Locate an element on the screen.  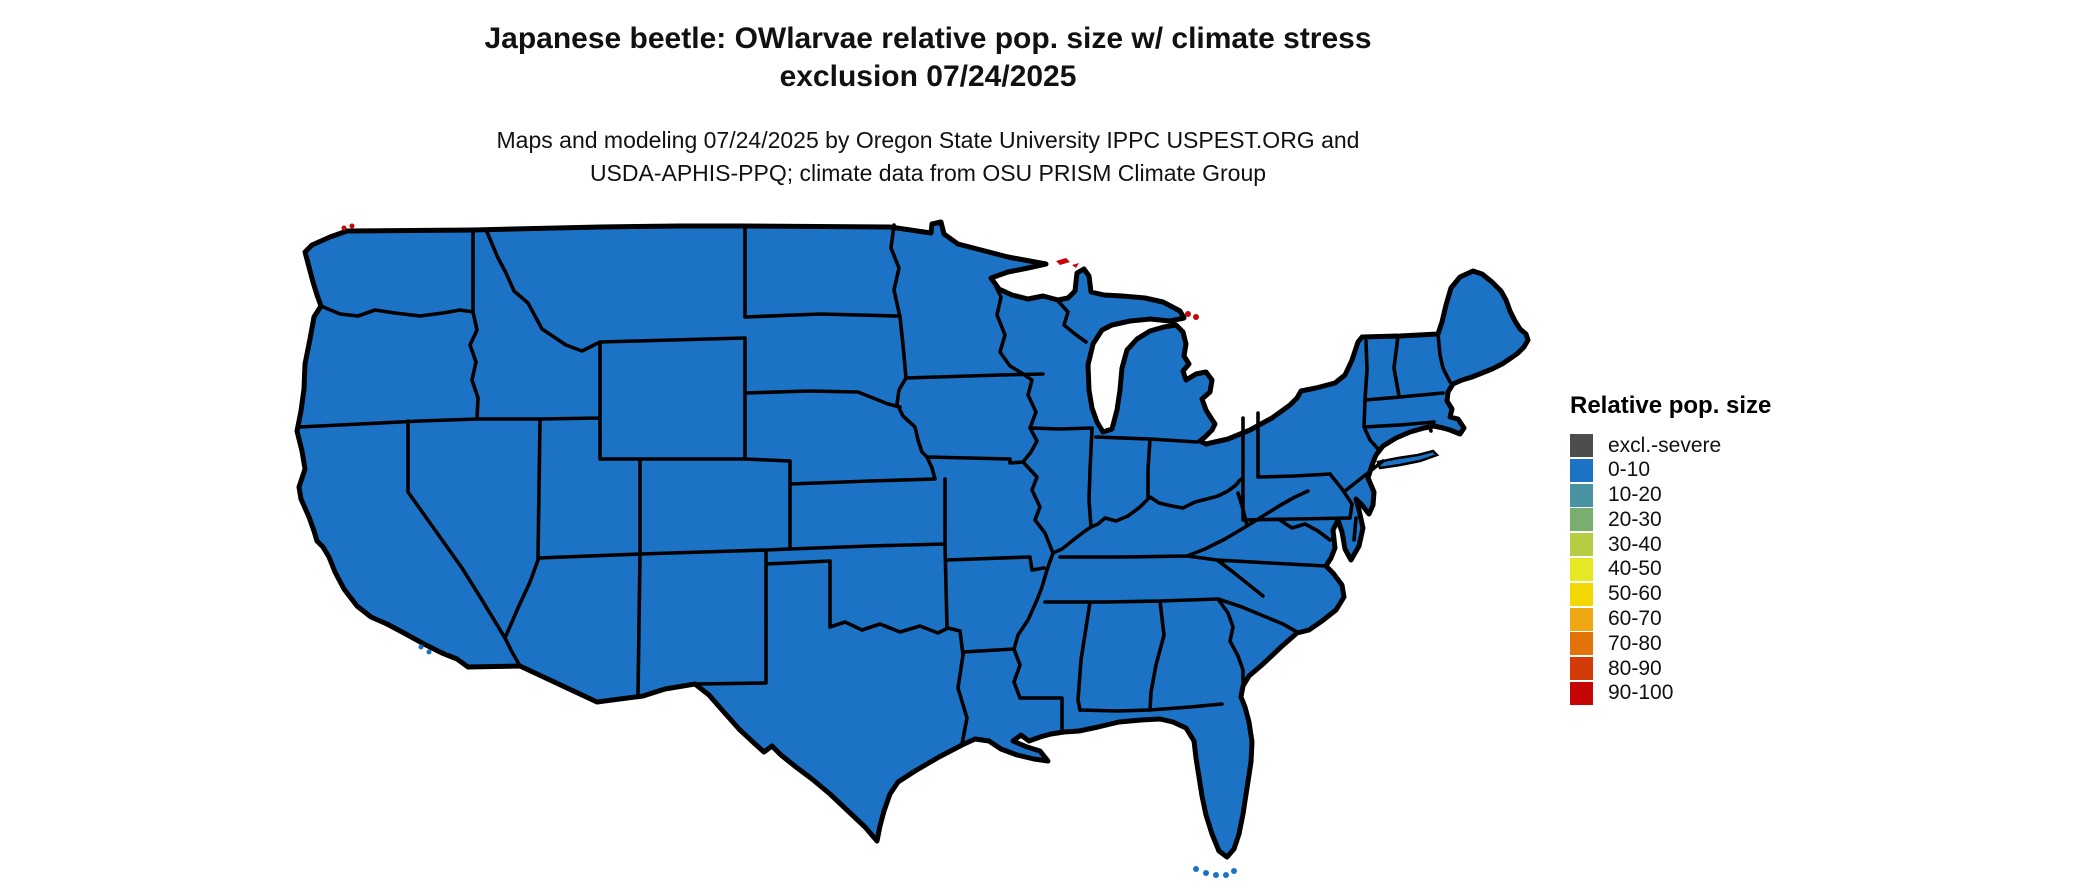
title-line-2: exclusion 07/24/2025 is located at coordinates (928, 76).